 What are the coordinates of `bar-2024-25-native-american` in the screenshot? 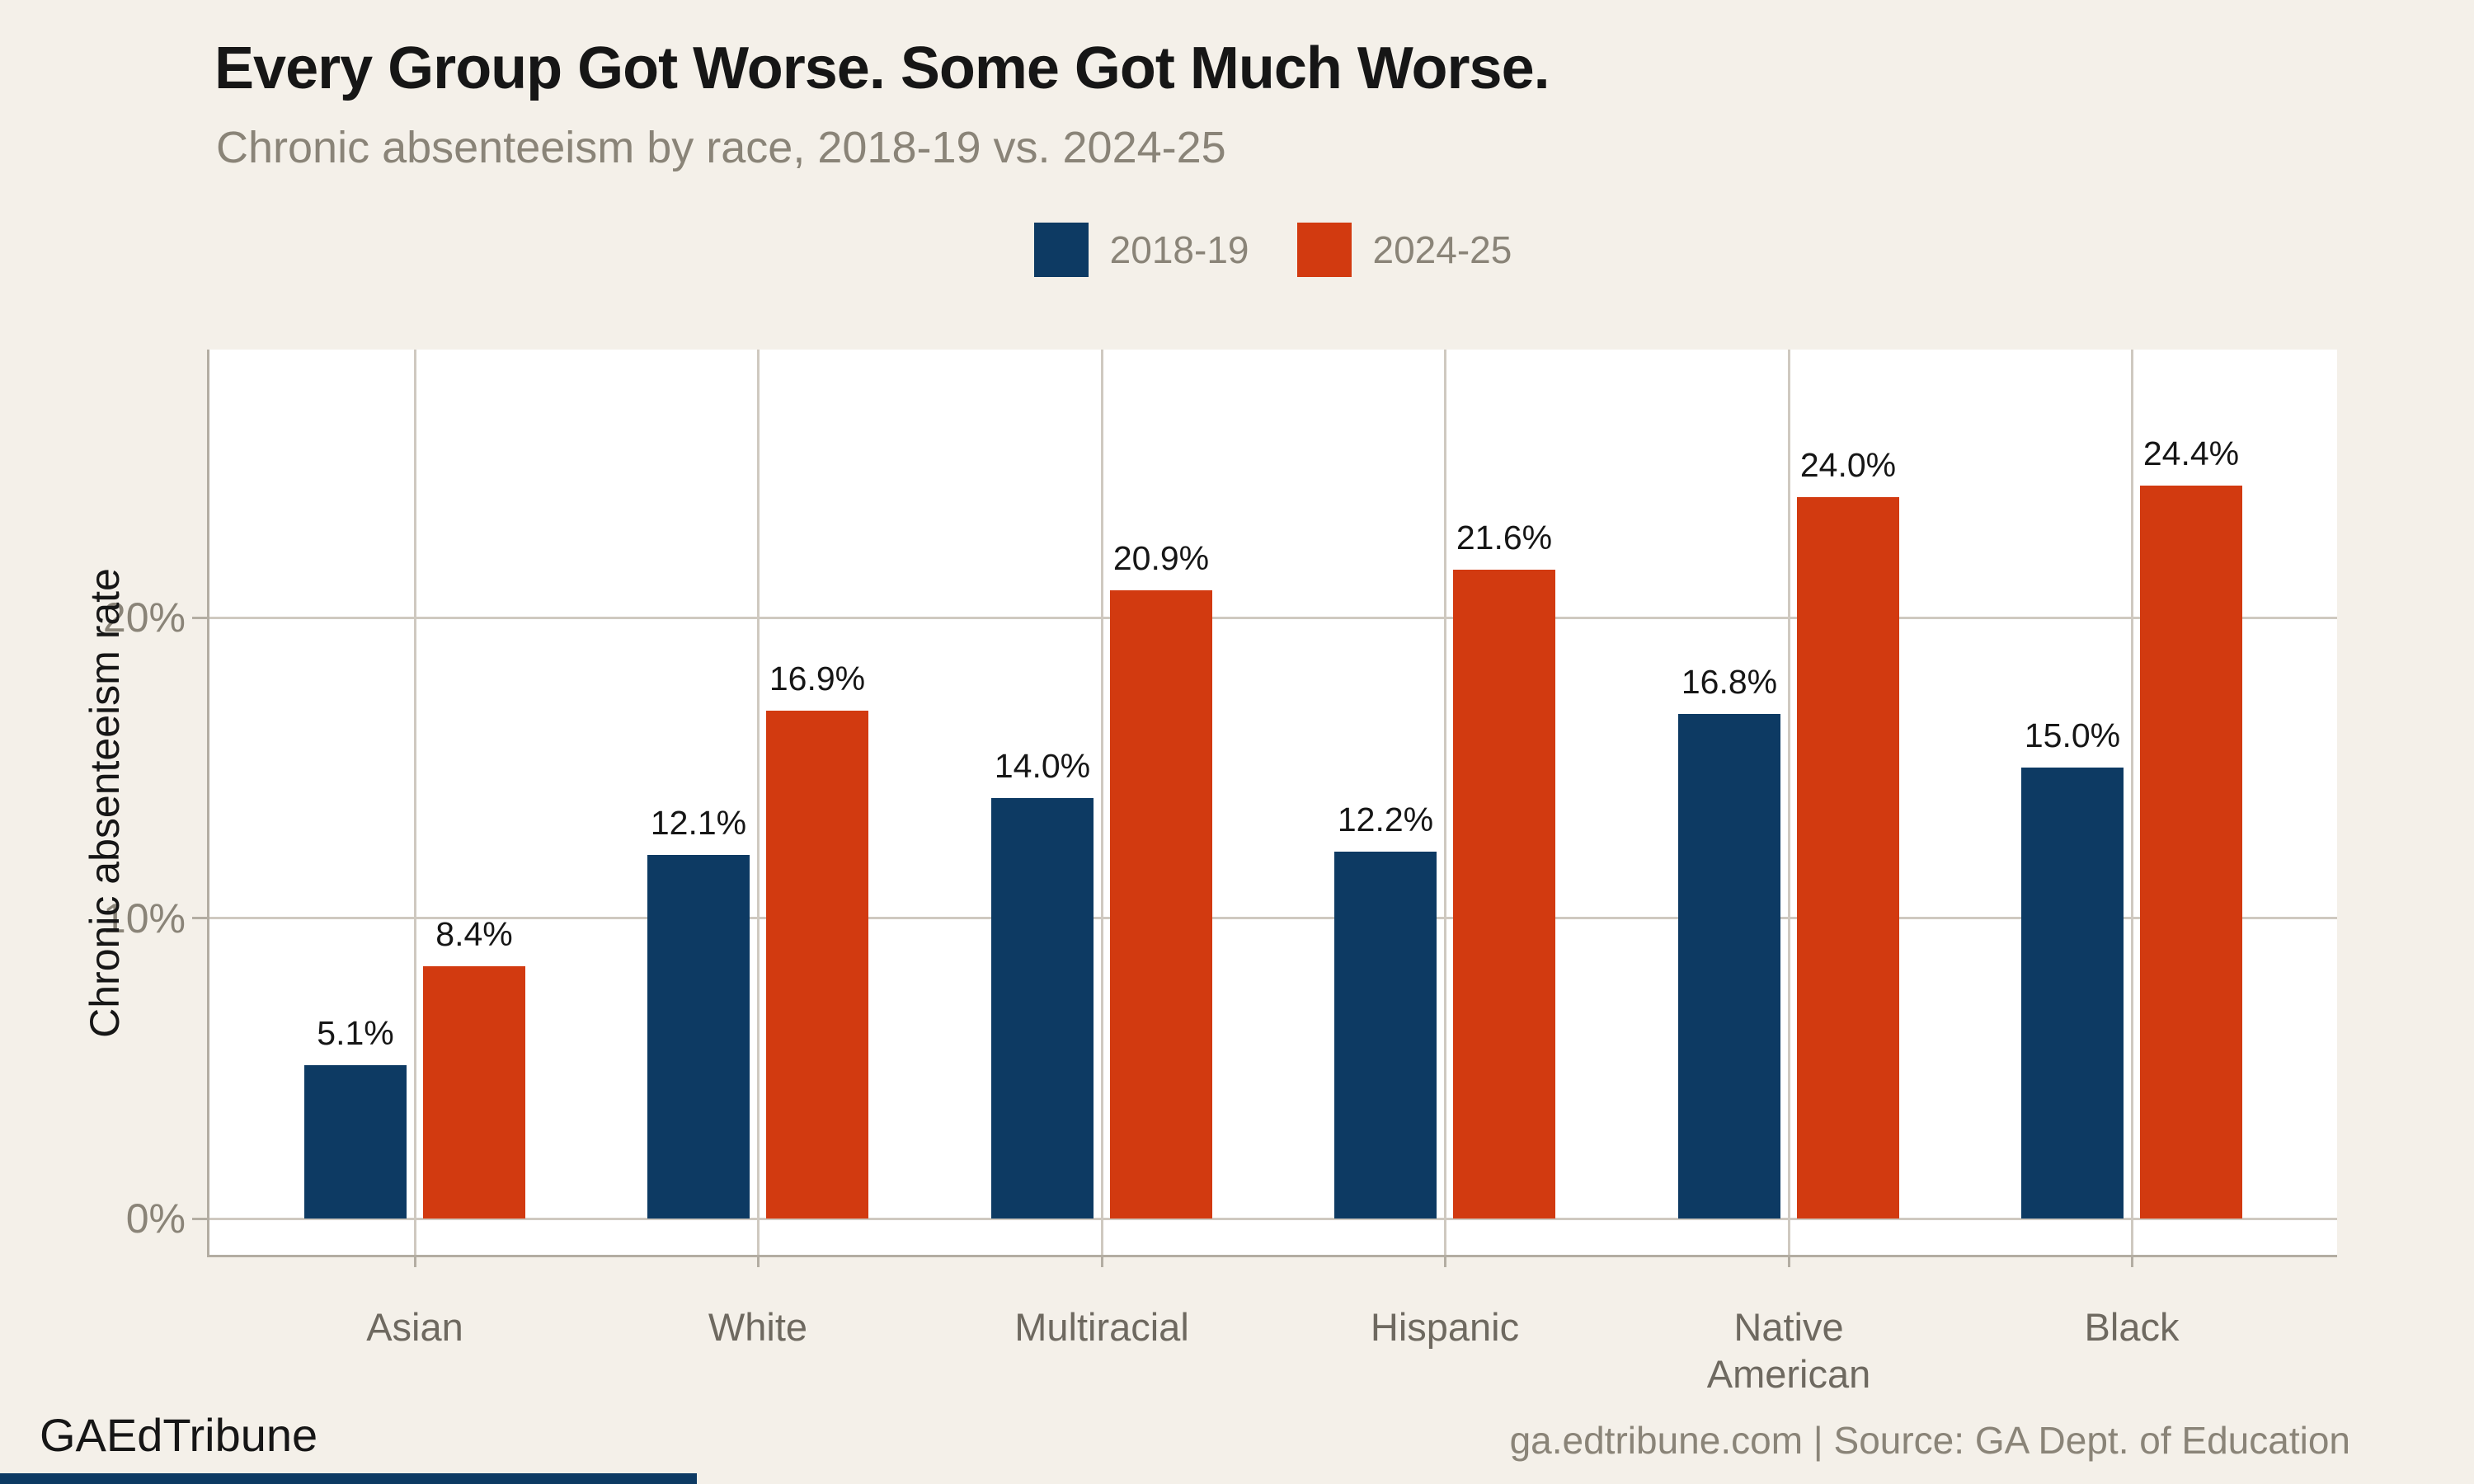 It's located at (1848, 858).